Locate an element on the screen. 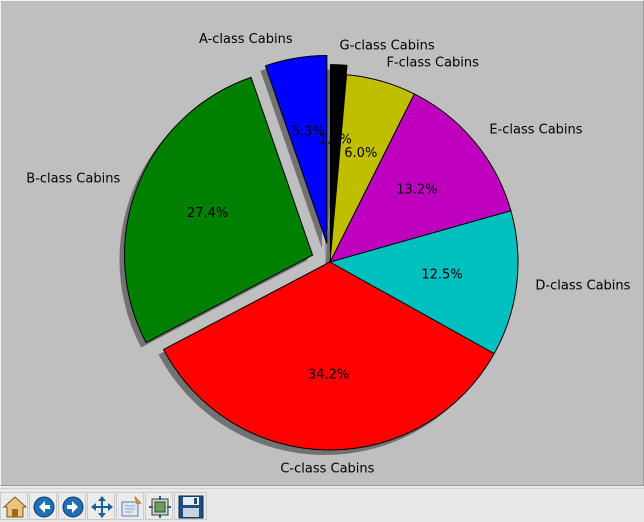 This screenshot has width=644, height=522. forward-arrow-icon is located at coordinates (73, 507).